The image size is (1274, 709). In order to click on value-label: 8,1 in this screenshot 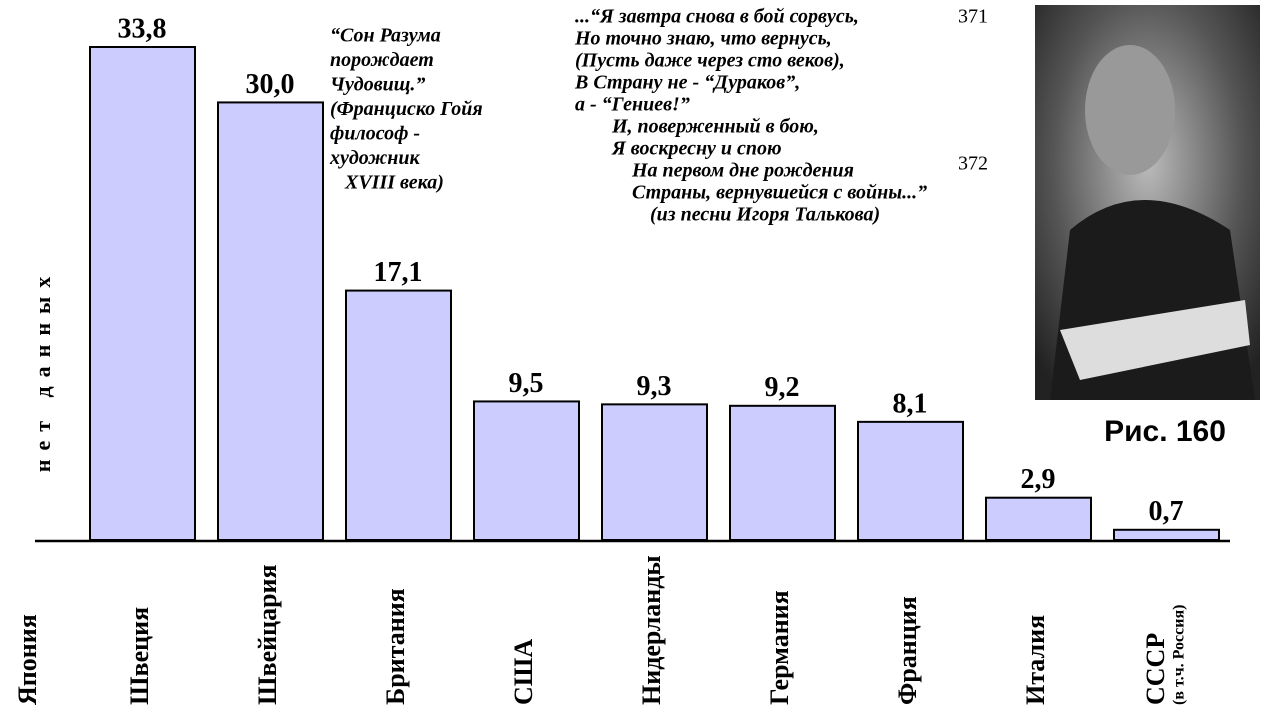, I will do `click(910, 403)`.